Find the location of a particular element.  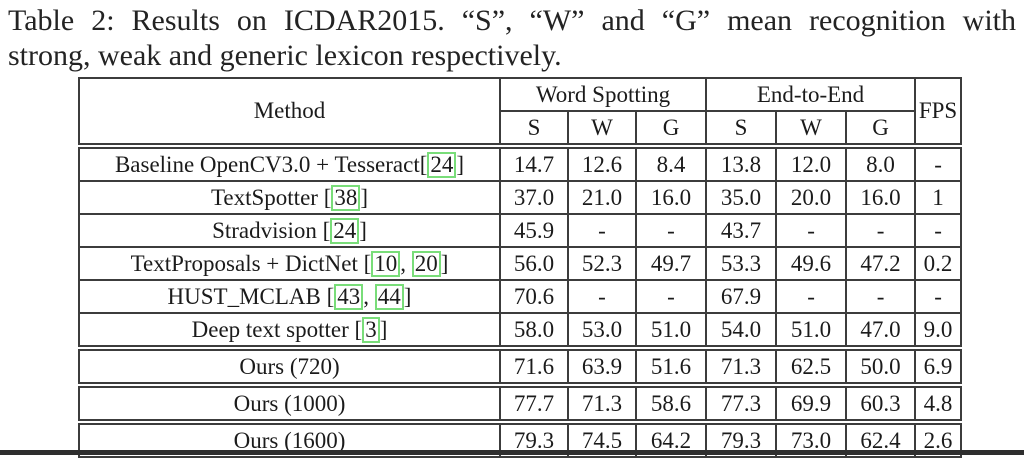

table-cell: 20.0 is located at coordinates (811, 197).